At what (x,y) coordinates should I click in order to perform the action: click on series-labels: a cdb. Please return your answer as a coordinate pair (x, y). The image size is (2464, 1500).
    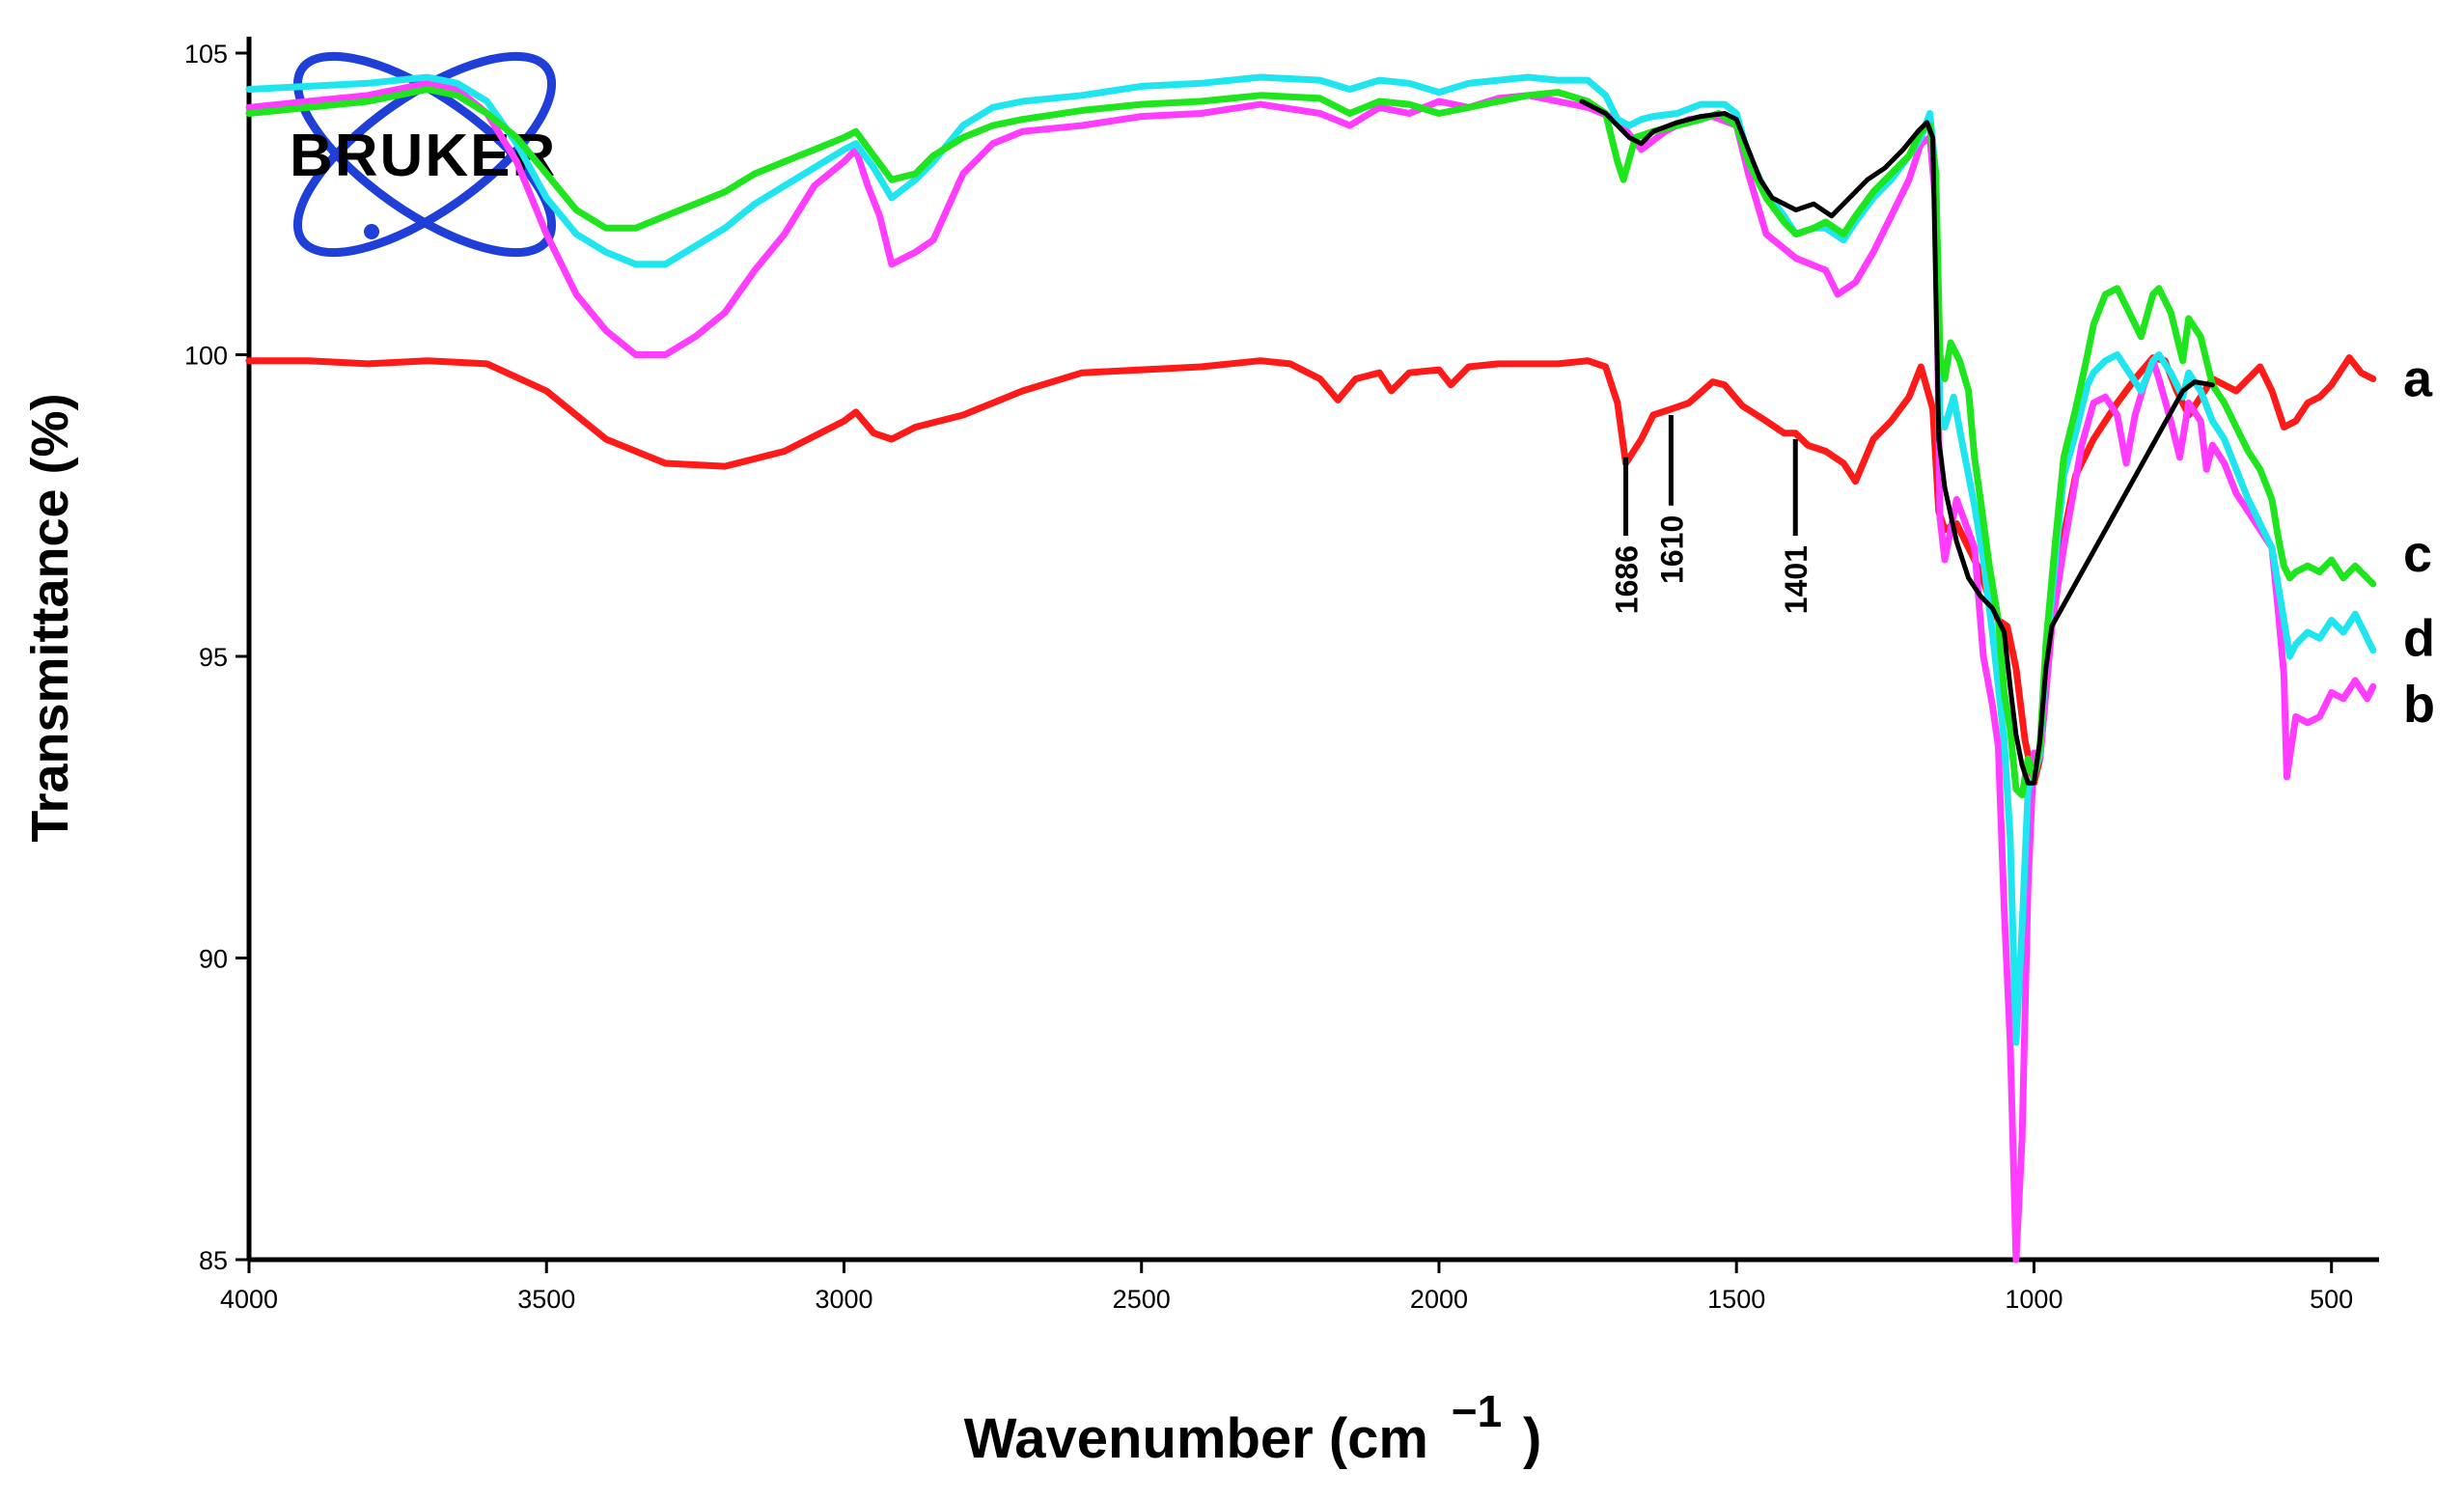
    Looking at the image, I should click on (2419, 542).